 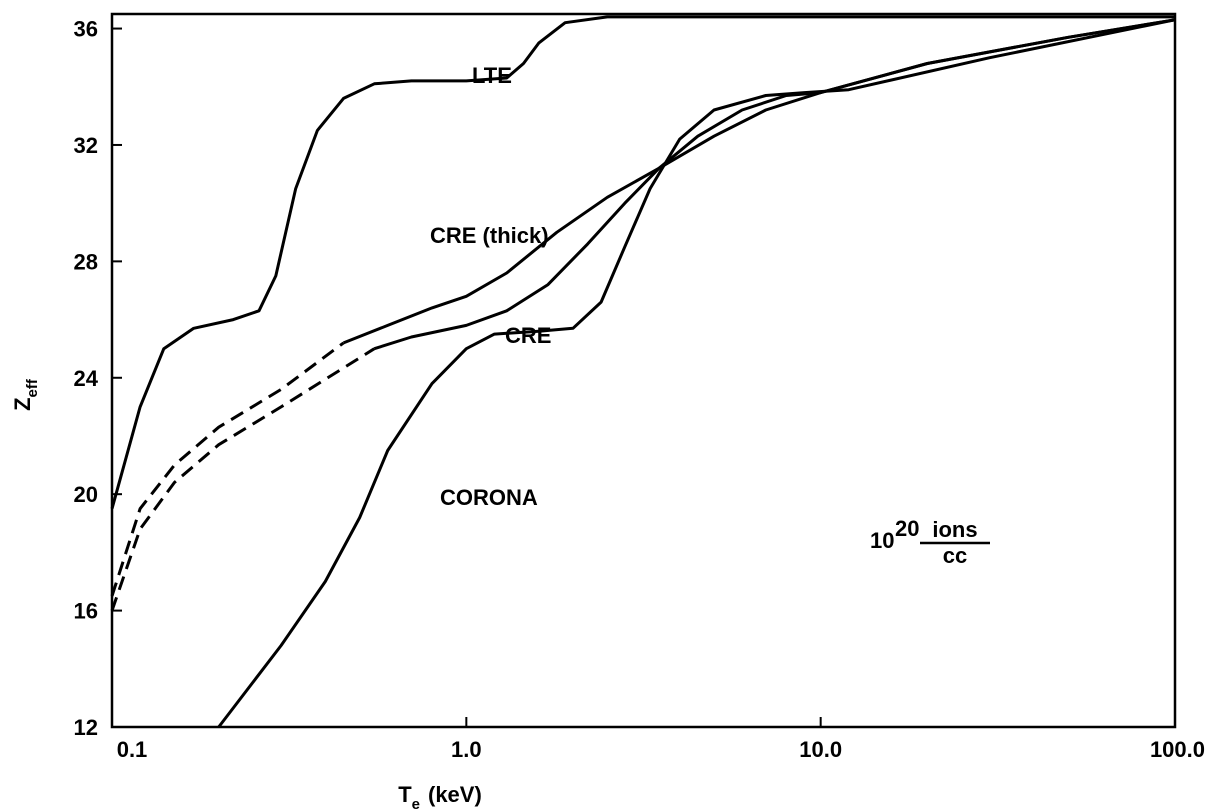 What do you see at coordinates (820, 749) in the screenshot?
I see `x-tick-label: 10.0` at bounding box center [820, 749].